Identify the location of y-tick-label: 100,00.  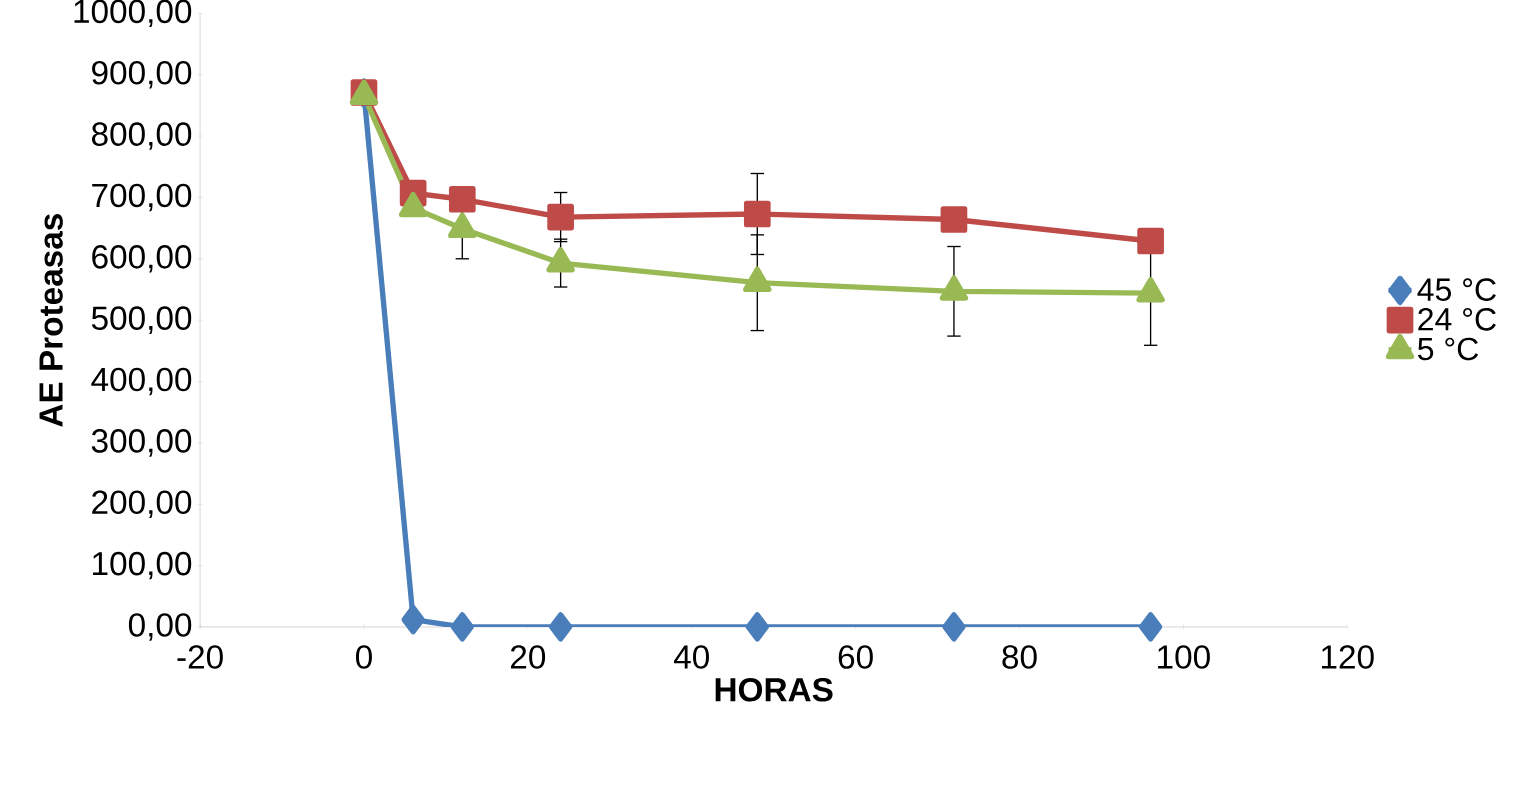
(142, 565).